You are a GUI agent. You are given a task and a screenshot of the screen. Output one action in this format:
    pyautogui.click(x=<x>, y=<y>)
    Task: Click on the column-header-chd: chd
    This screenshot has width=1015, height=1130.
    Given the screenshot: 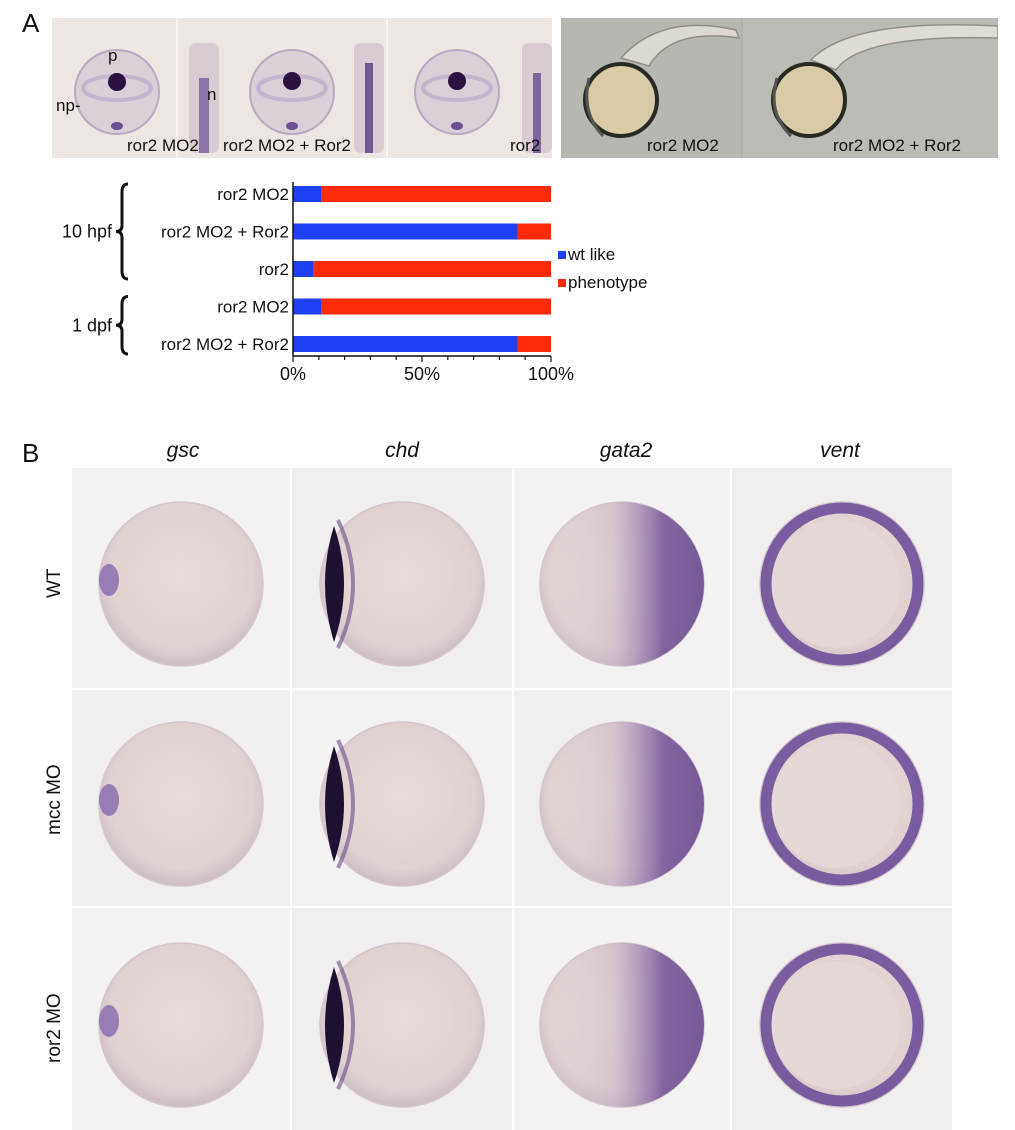 What is the action you would take?
    pyautogui.click(x=402, y=450)
    